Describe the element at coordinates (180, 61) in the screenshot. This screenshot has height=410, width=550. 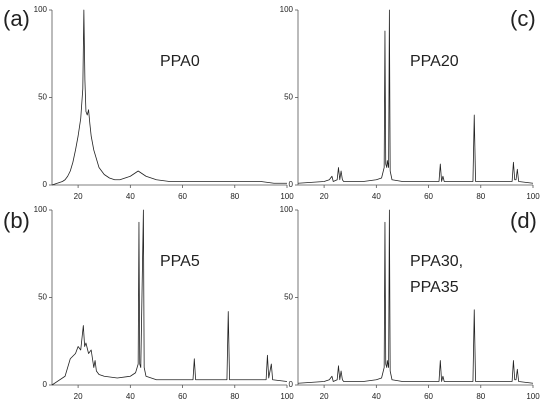
I see `sample-label: PPA0` at that location.